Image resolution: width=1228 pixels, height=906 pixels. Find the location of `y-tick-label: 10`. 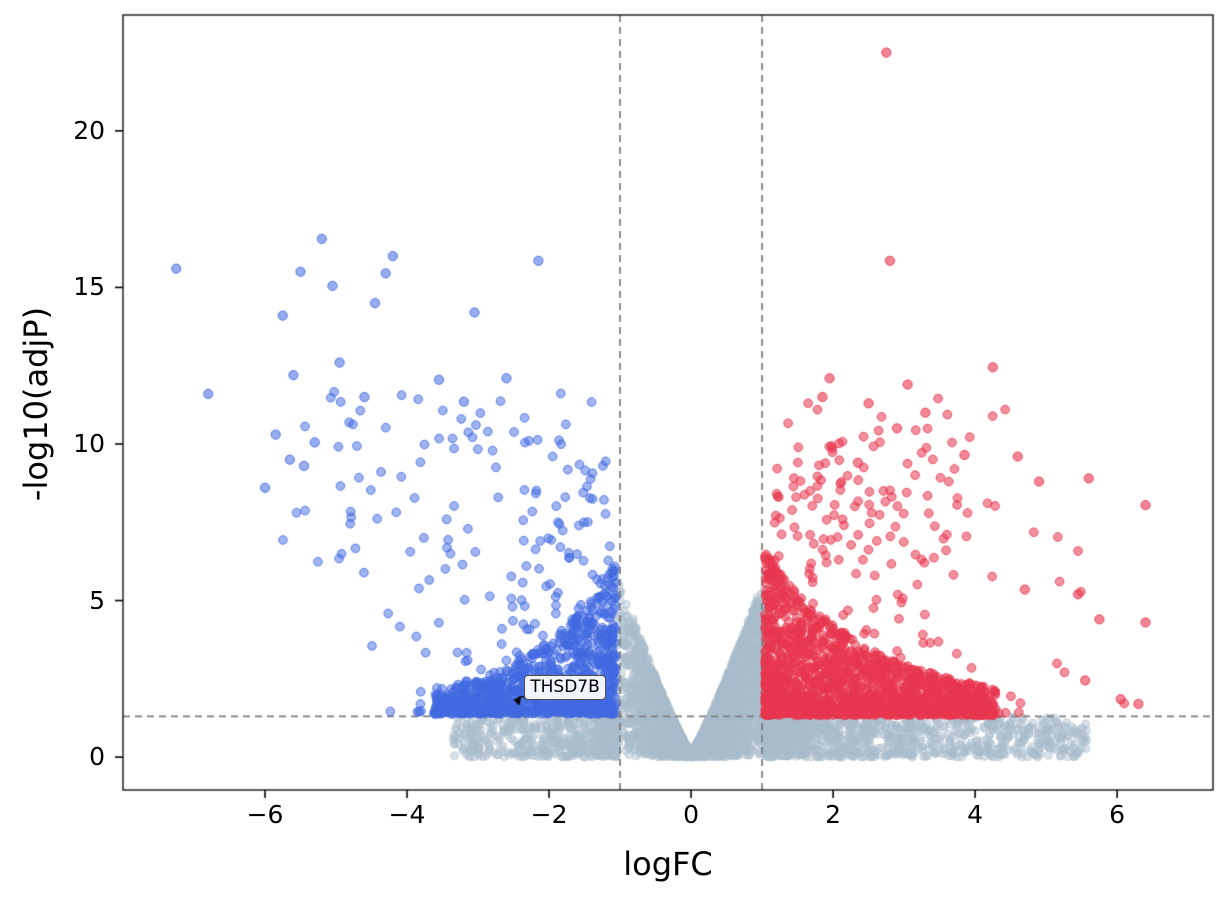

y-tick-label: 10 is located at coordinates (89, 443).